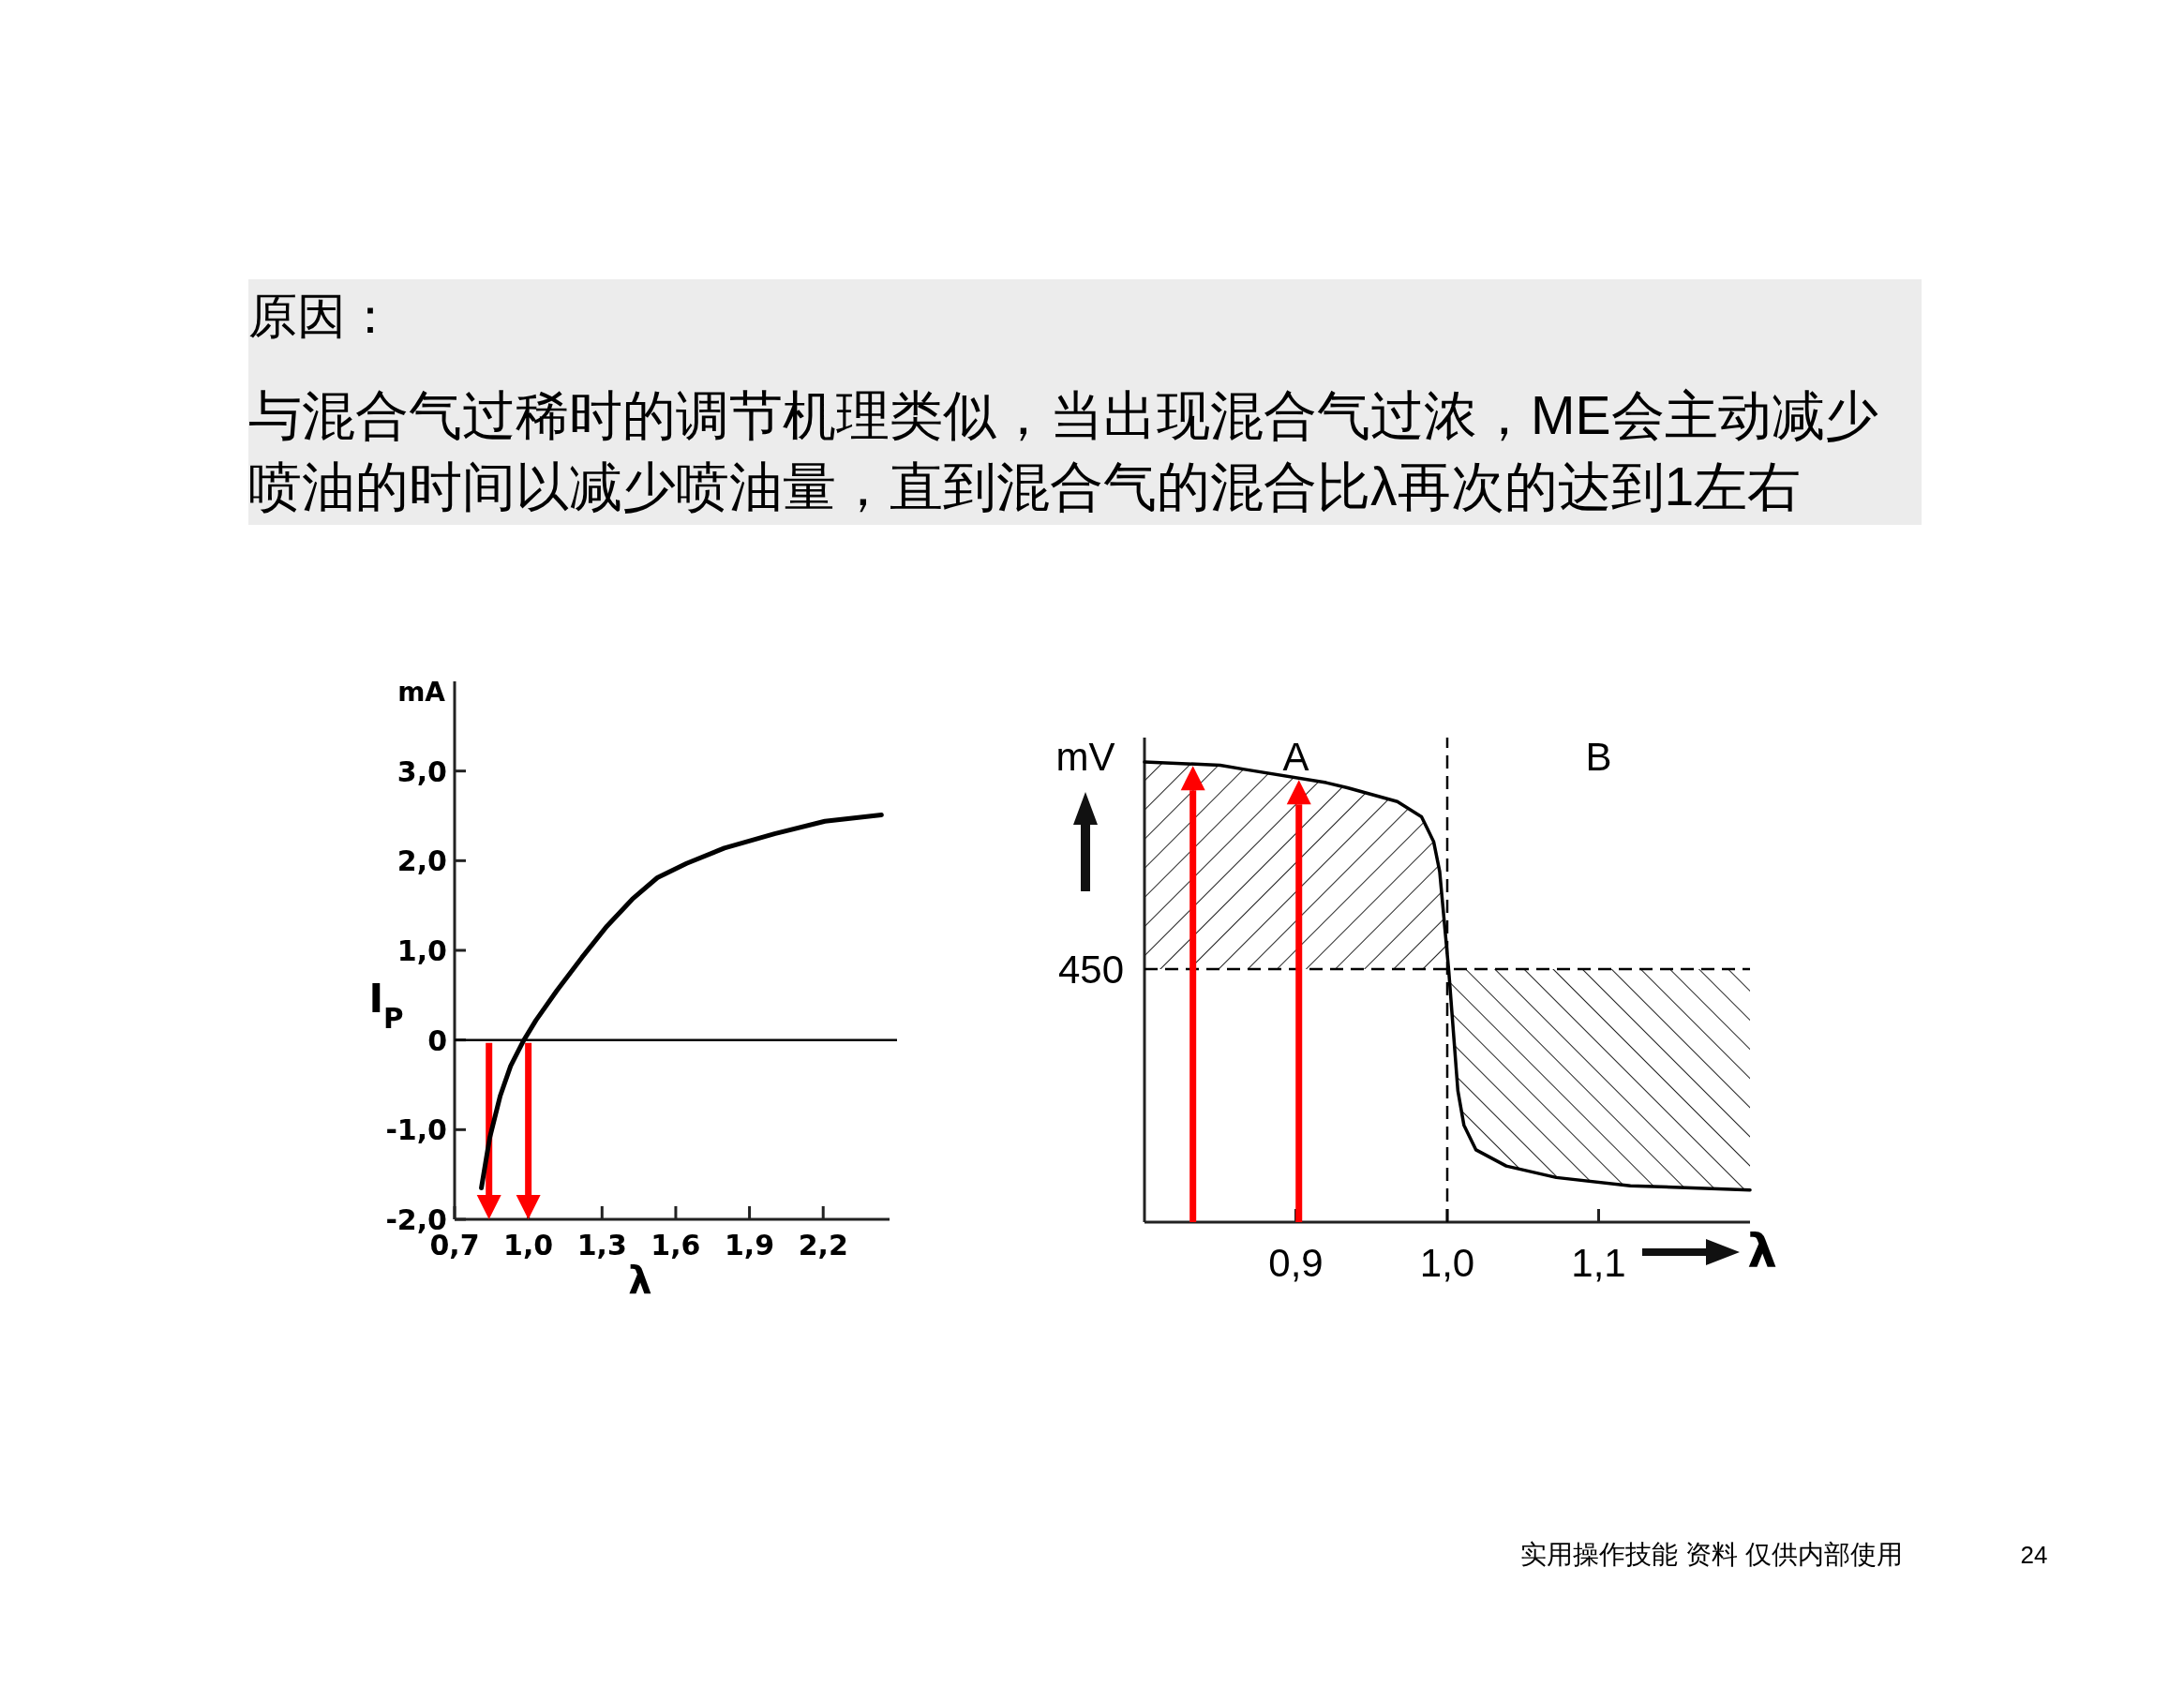  Describe the element at coordinates (1598, 1263) in the screenshot. I see `x-tick-label: 1,1` at that location.